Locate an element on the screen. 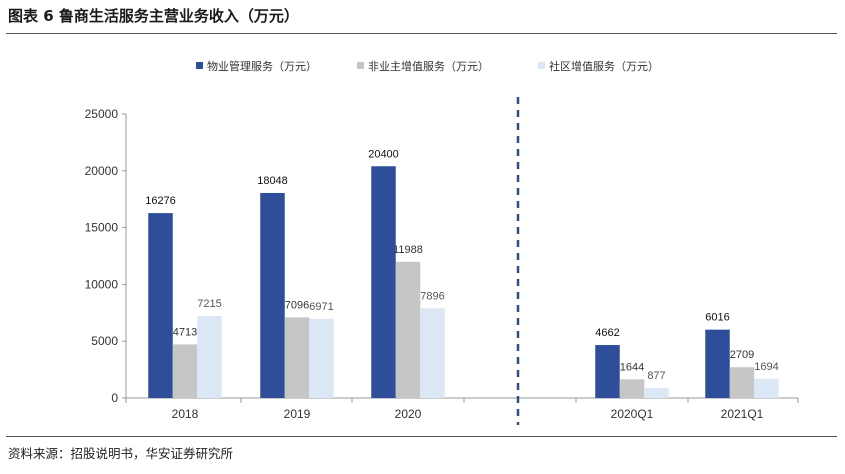 The height and width of the screenshot is (474, 845). x-tick-label: 2020 is located at coordinates (408, 414).